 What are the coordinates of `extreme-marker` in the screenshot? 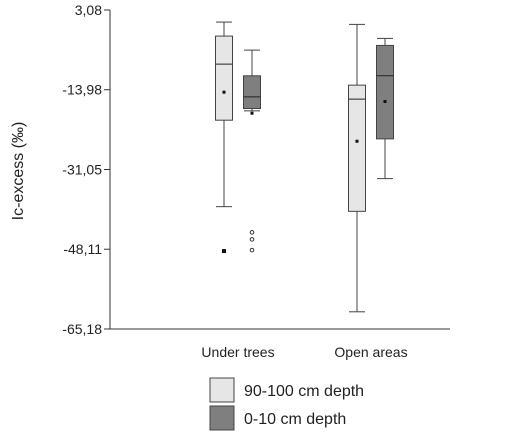 It's located at (224, 251).